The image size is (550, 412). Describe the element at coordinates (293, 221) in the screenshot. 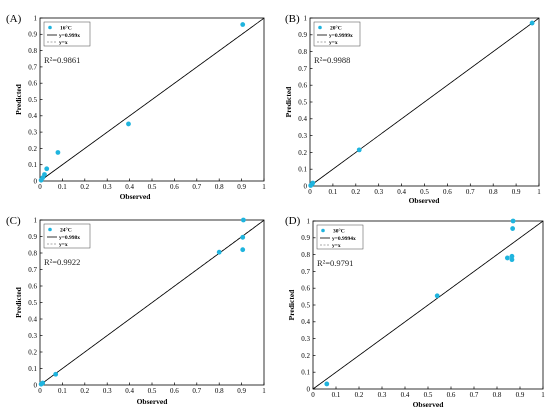

I see `panel-label: (D)` at that location.